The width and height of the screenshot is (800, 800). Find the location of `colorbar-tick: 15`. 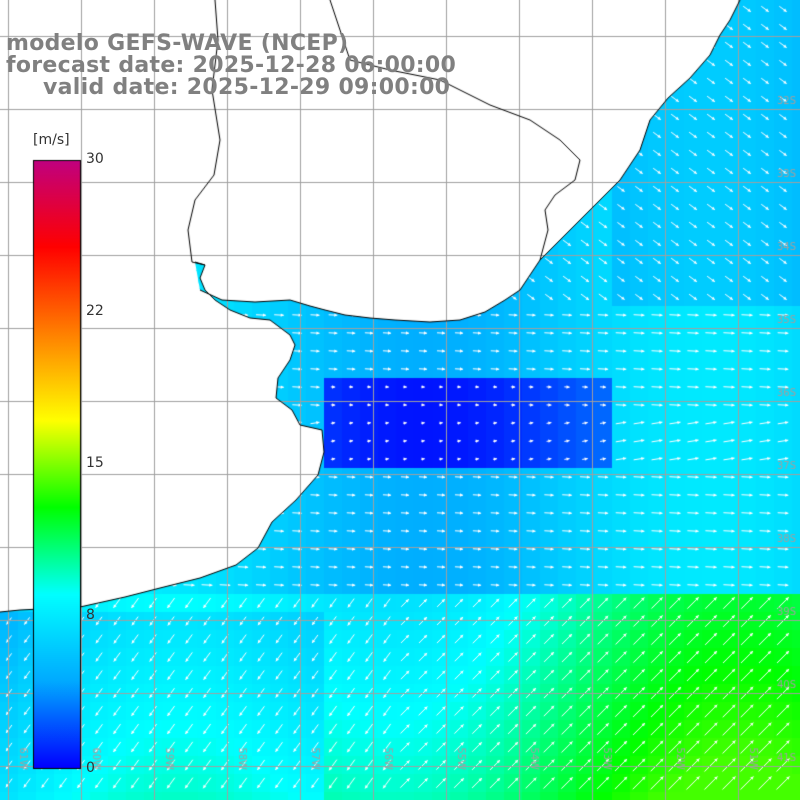

colorbar-tick: 15 is located at coordinates (95, 463).